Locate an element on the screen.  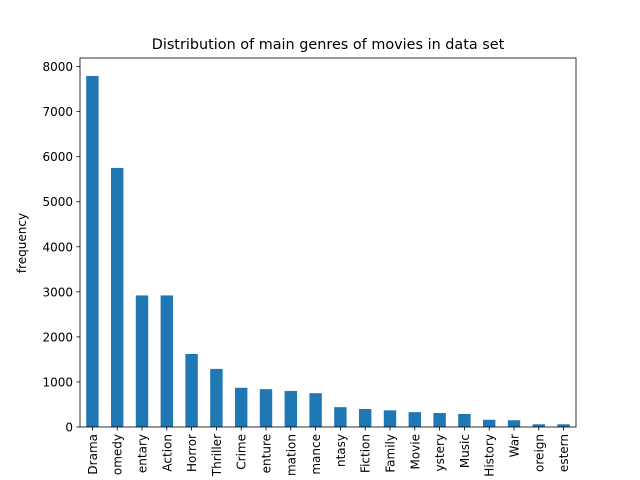
x-tick-label: entary is located at coordinates (143, 453).